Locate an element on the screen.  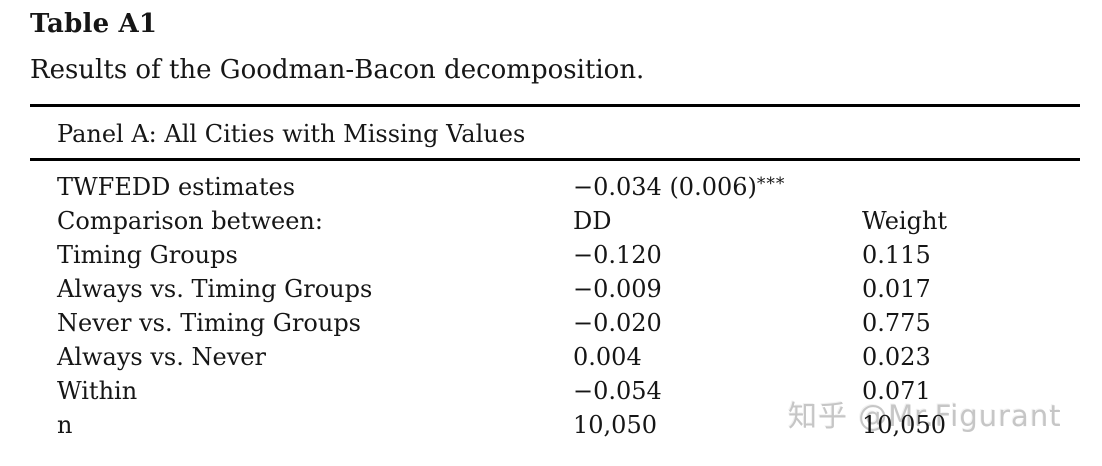
table-title: Table A1 is located at coordinates (94, 24).